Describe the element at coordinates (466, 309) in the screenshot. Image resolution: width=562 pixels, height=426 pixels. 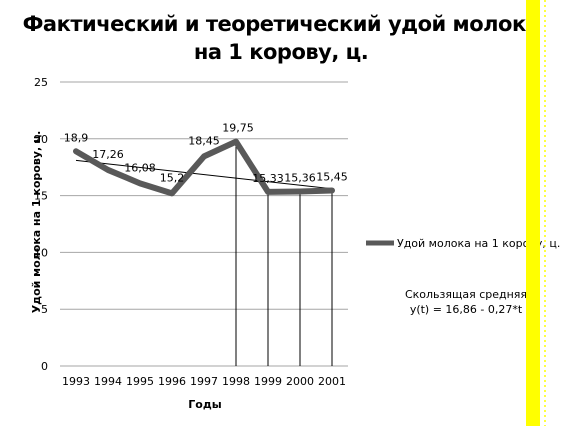
I see `legend-trend-line-2: y(t) = 16,86 - 0,27*t` at that location.